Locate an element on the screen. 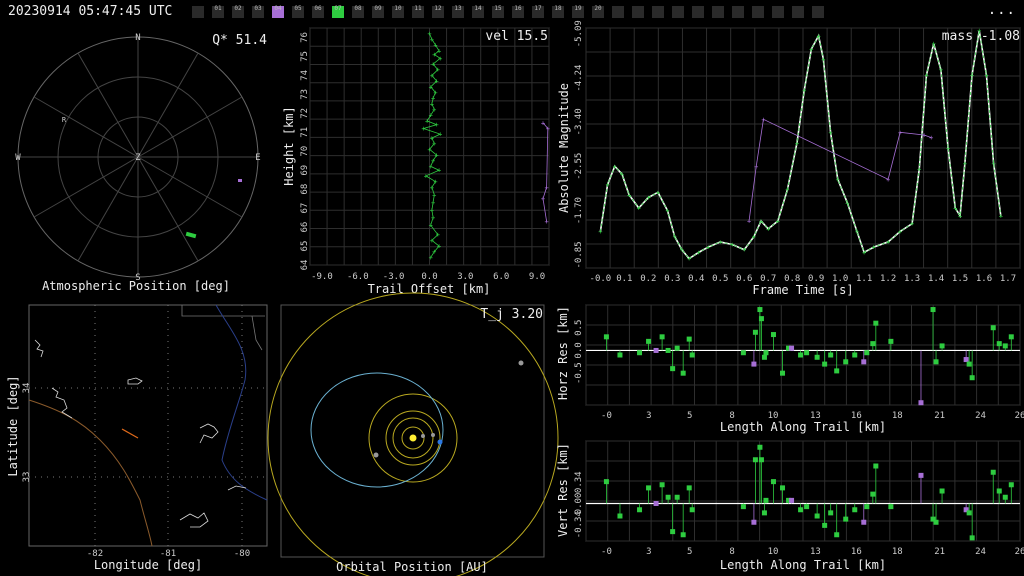  camera-indicator: 02 is located at coordinates (238, 11).